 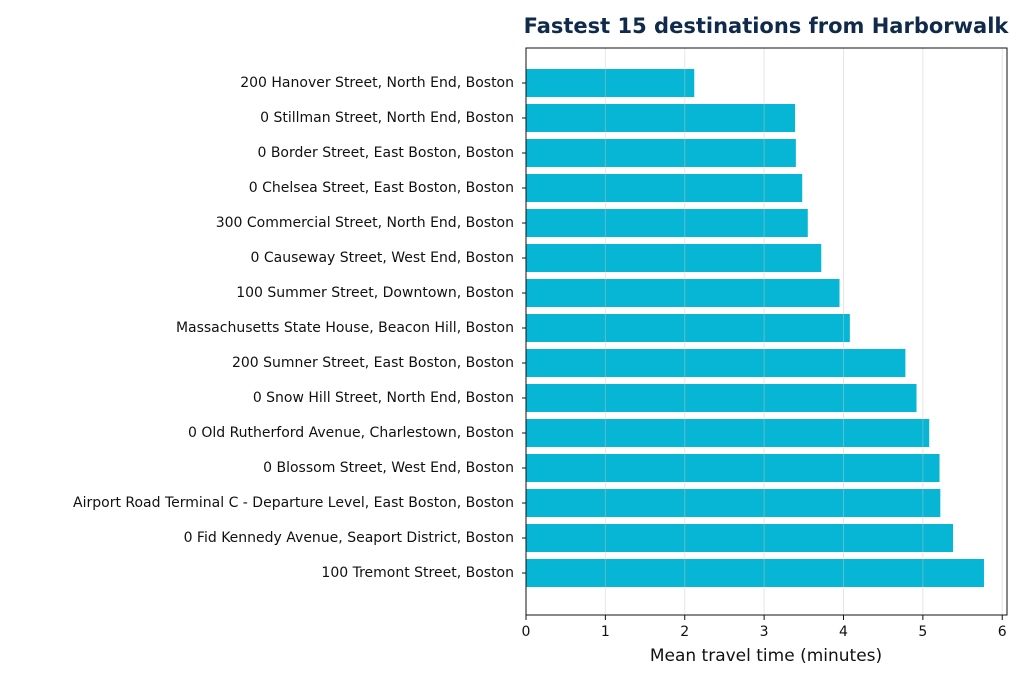 I want to click on x-tick-label: 2, so click(x=684, y=632).